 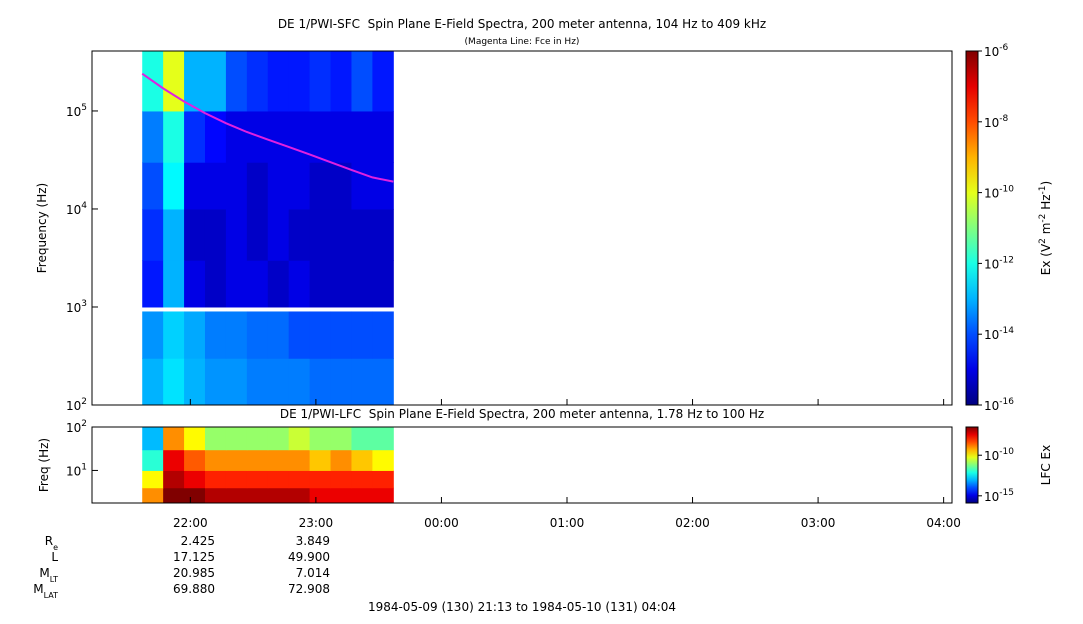 I want to click on y-tick-label: 10⁵, so click(x=76, y=111).